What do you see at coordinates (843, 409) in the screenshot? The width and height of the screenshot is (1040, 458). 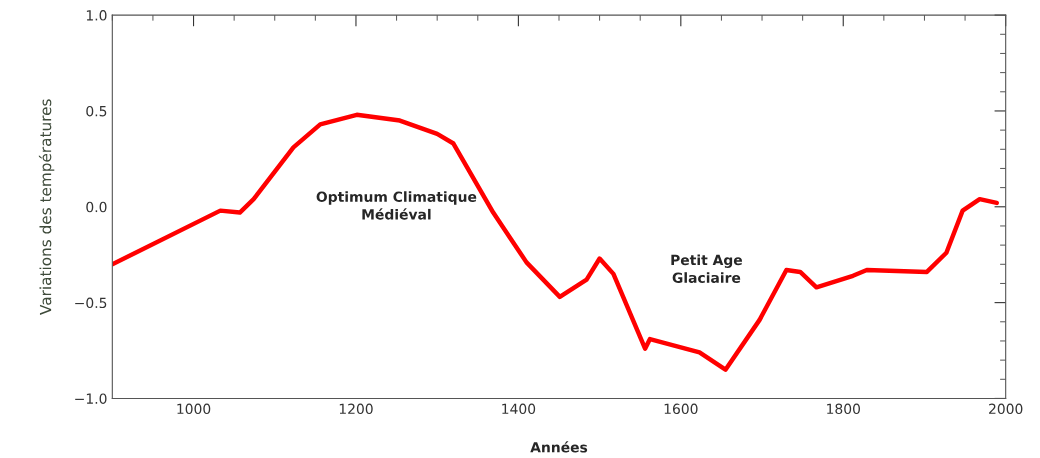 I see `x-tick-label: 1800` at bounding box center [843, 409].